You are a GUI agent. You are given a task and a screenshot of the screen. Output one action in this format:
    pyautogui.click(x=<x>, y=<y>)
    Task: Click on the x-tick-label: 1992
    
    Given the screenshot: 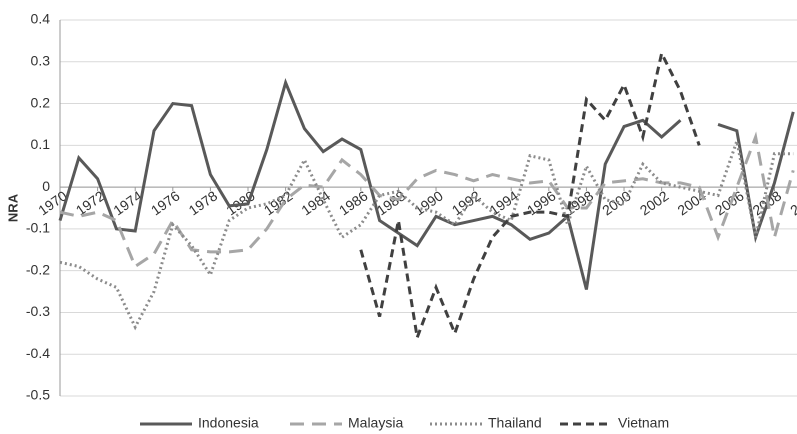 What is the action you would take?
    pyautogui.click(x=466, y=202)
    